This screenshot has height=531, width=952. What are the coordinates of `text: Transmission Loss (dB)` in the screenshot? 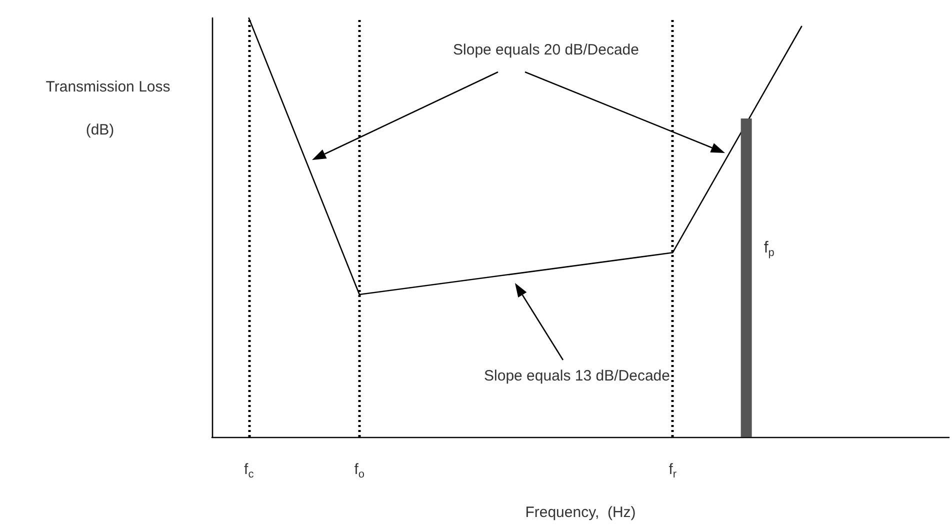 It's located at (108, 108).